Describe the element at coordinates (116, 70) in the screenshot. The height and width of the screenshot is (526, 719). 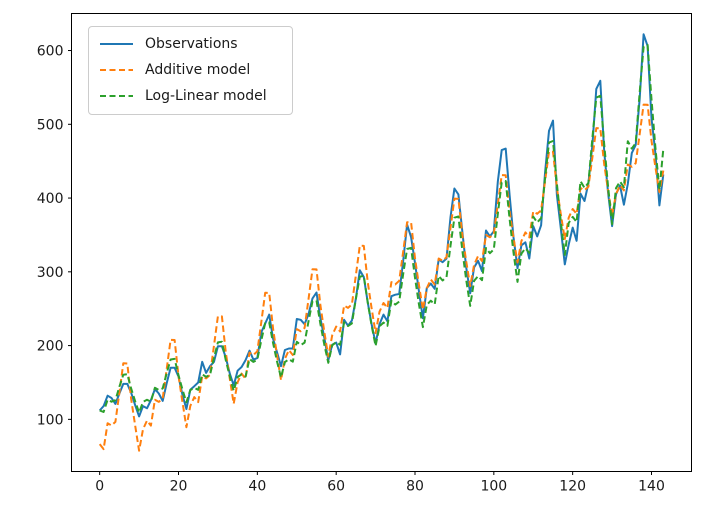
I see `additive-model-line-sample-icon` at that location.